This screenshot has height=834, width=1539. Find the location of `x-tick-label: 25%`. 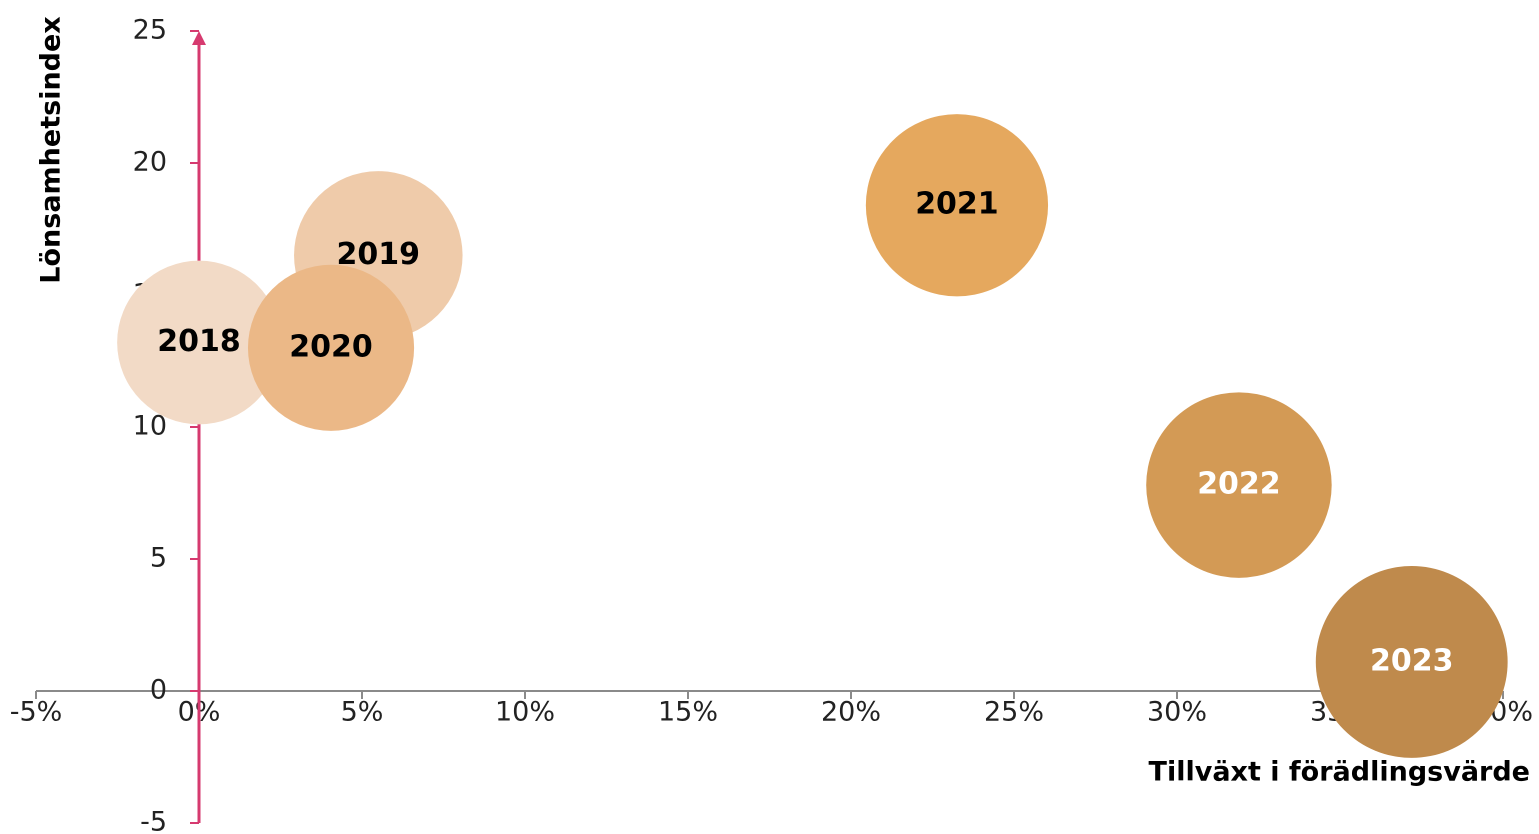

x-tick-label: 25% is located at coordinates (1014, 712).